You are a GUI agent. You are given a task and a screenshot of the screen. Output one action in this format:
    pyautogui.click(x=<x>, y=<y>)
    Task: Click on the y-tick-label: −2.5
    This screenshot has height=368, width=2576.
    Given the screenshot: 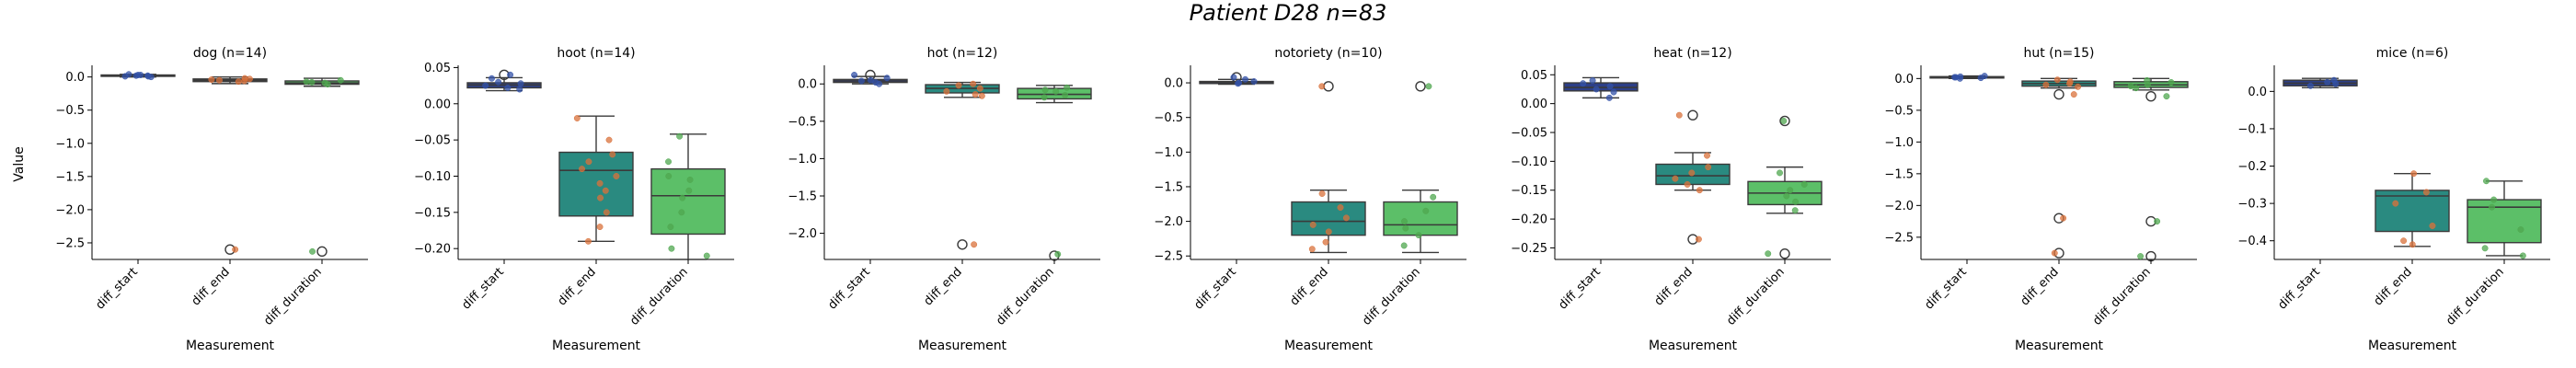 What is the action you would take?
    pyautogui.click(x=70, y=243)
    